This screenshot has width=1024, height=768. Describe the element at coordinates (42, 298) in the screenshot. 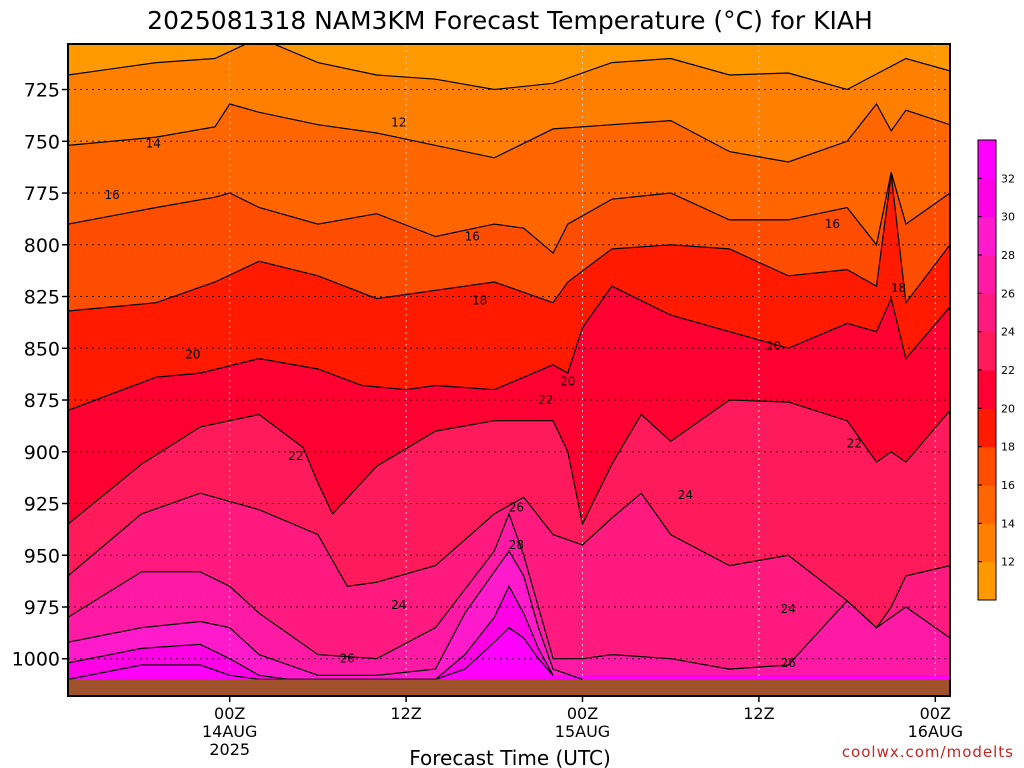

I see `y-tick-label: 825` at that location.